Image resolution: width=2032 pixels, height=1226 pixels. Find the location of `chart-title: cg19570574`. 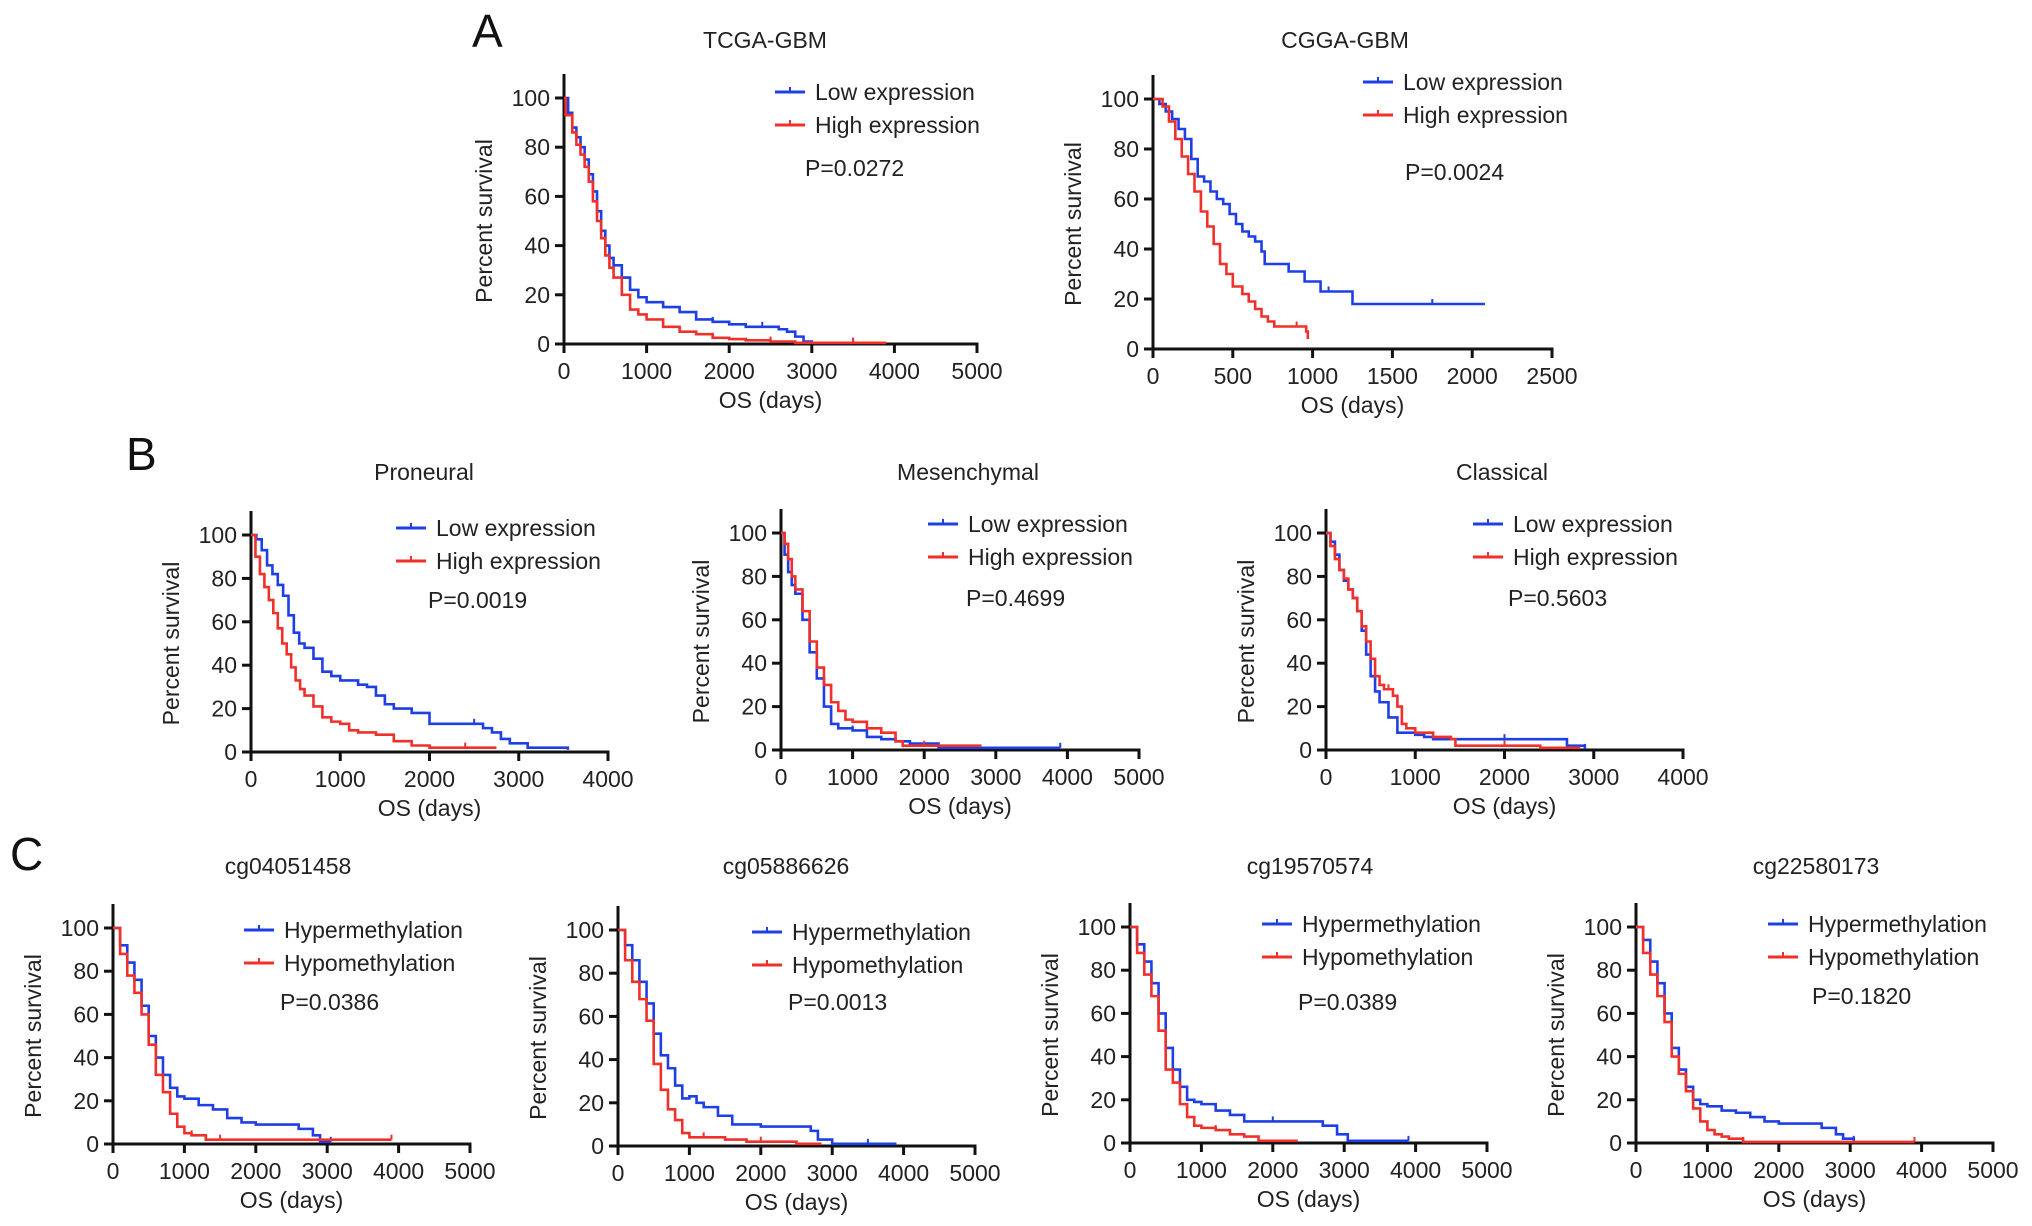

chart-title: cg19570574 is located at coordinates (1310, 866).